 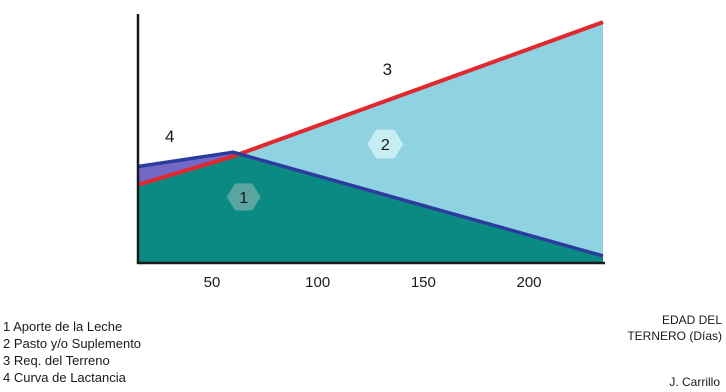 What do you see at coordinates (691, 320) in the screenshot?
I see `x-axis-title-line-1: EDAD DEL` at bounding box center [691, 320].